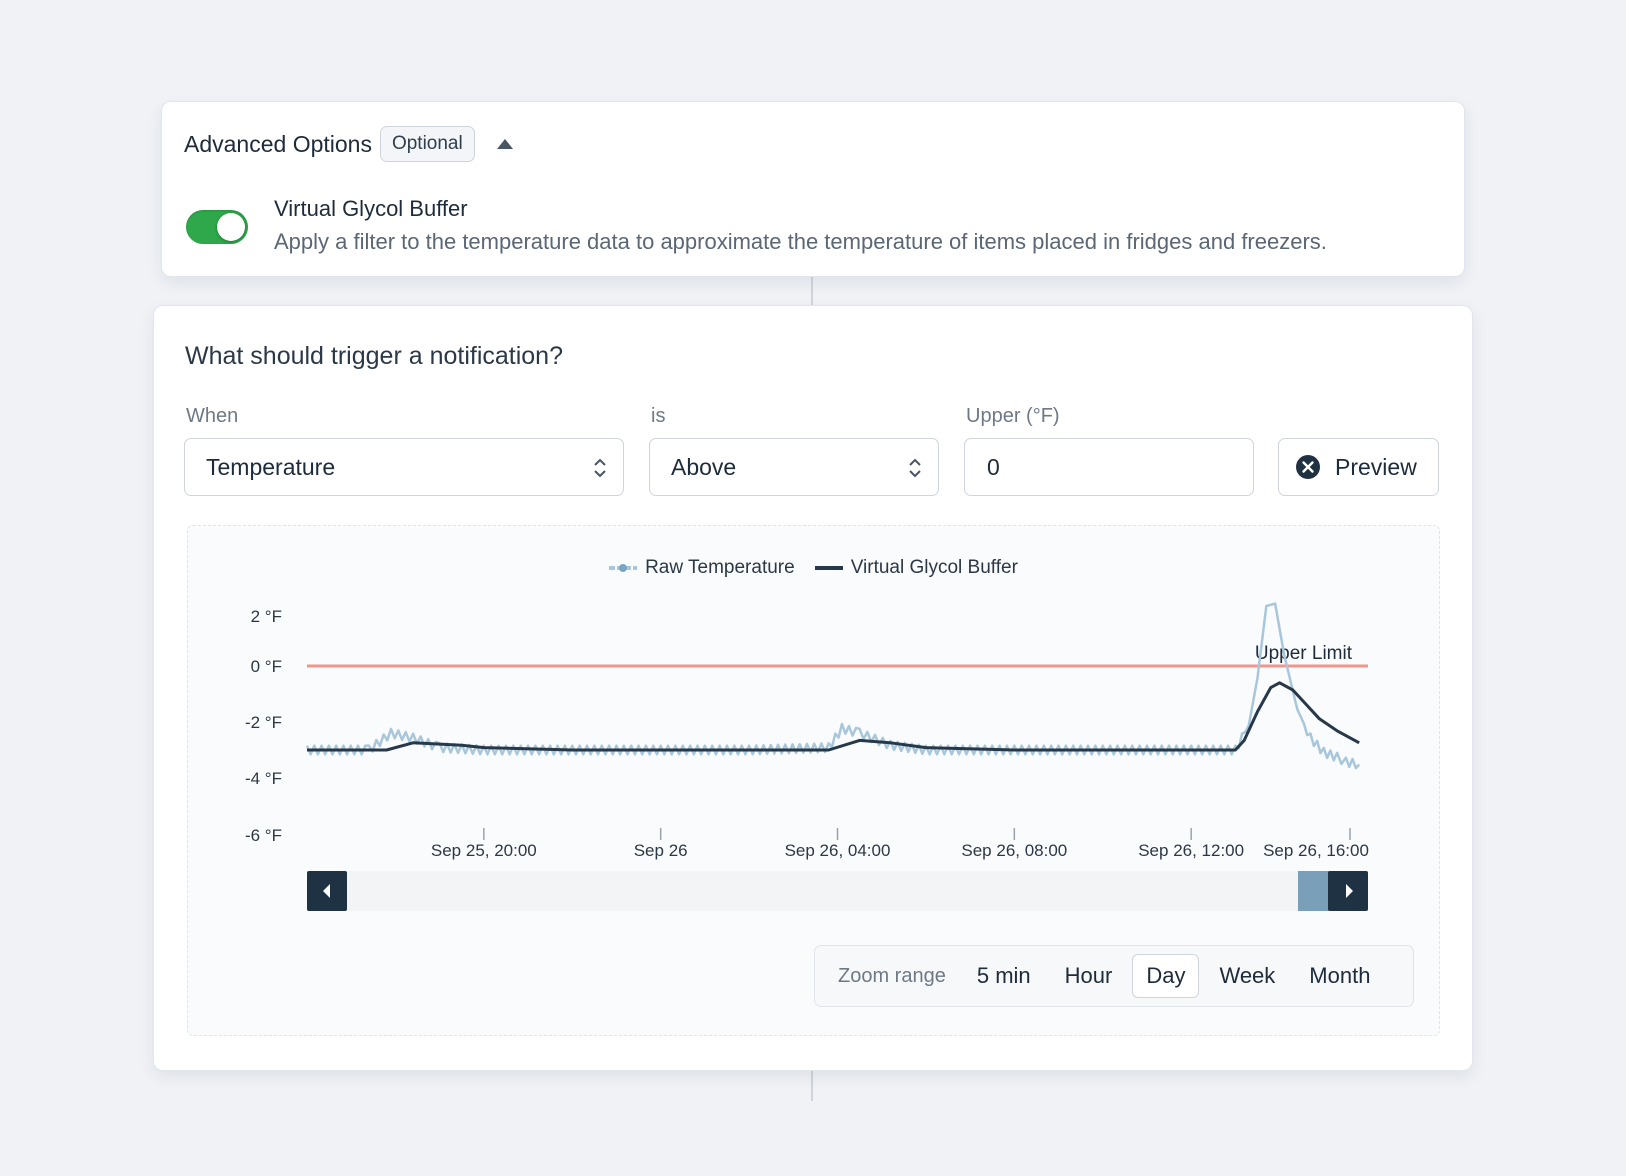  Describe the element at coordinates (1014, 850) in the screenshot. I see `x-tick-label: Sep 26, 08:00` at that location.